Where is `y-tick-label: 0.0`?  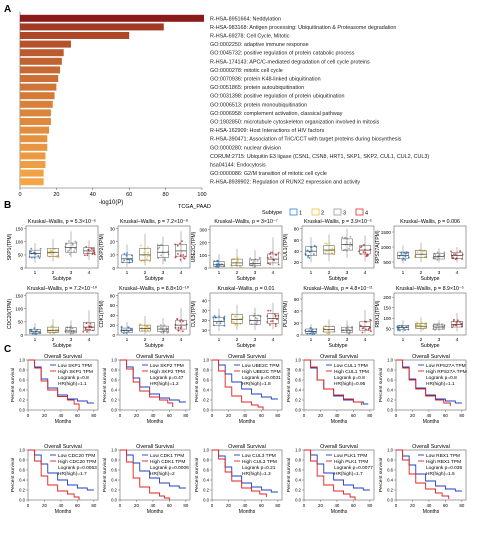
y-tick-label: 0.0 is located at coordinates (114, 410).